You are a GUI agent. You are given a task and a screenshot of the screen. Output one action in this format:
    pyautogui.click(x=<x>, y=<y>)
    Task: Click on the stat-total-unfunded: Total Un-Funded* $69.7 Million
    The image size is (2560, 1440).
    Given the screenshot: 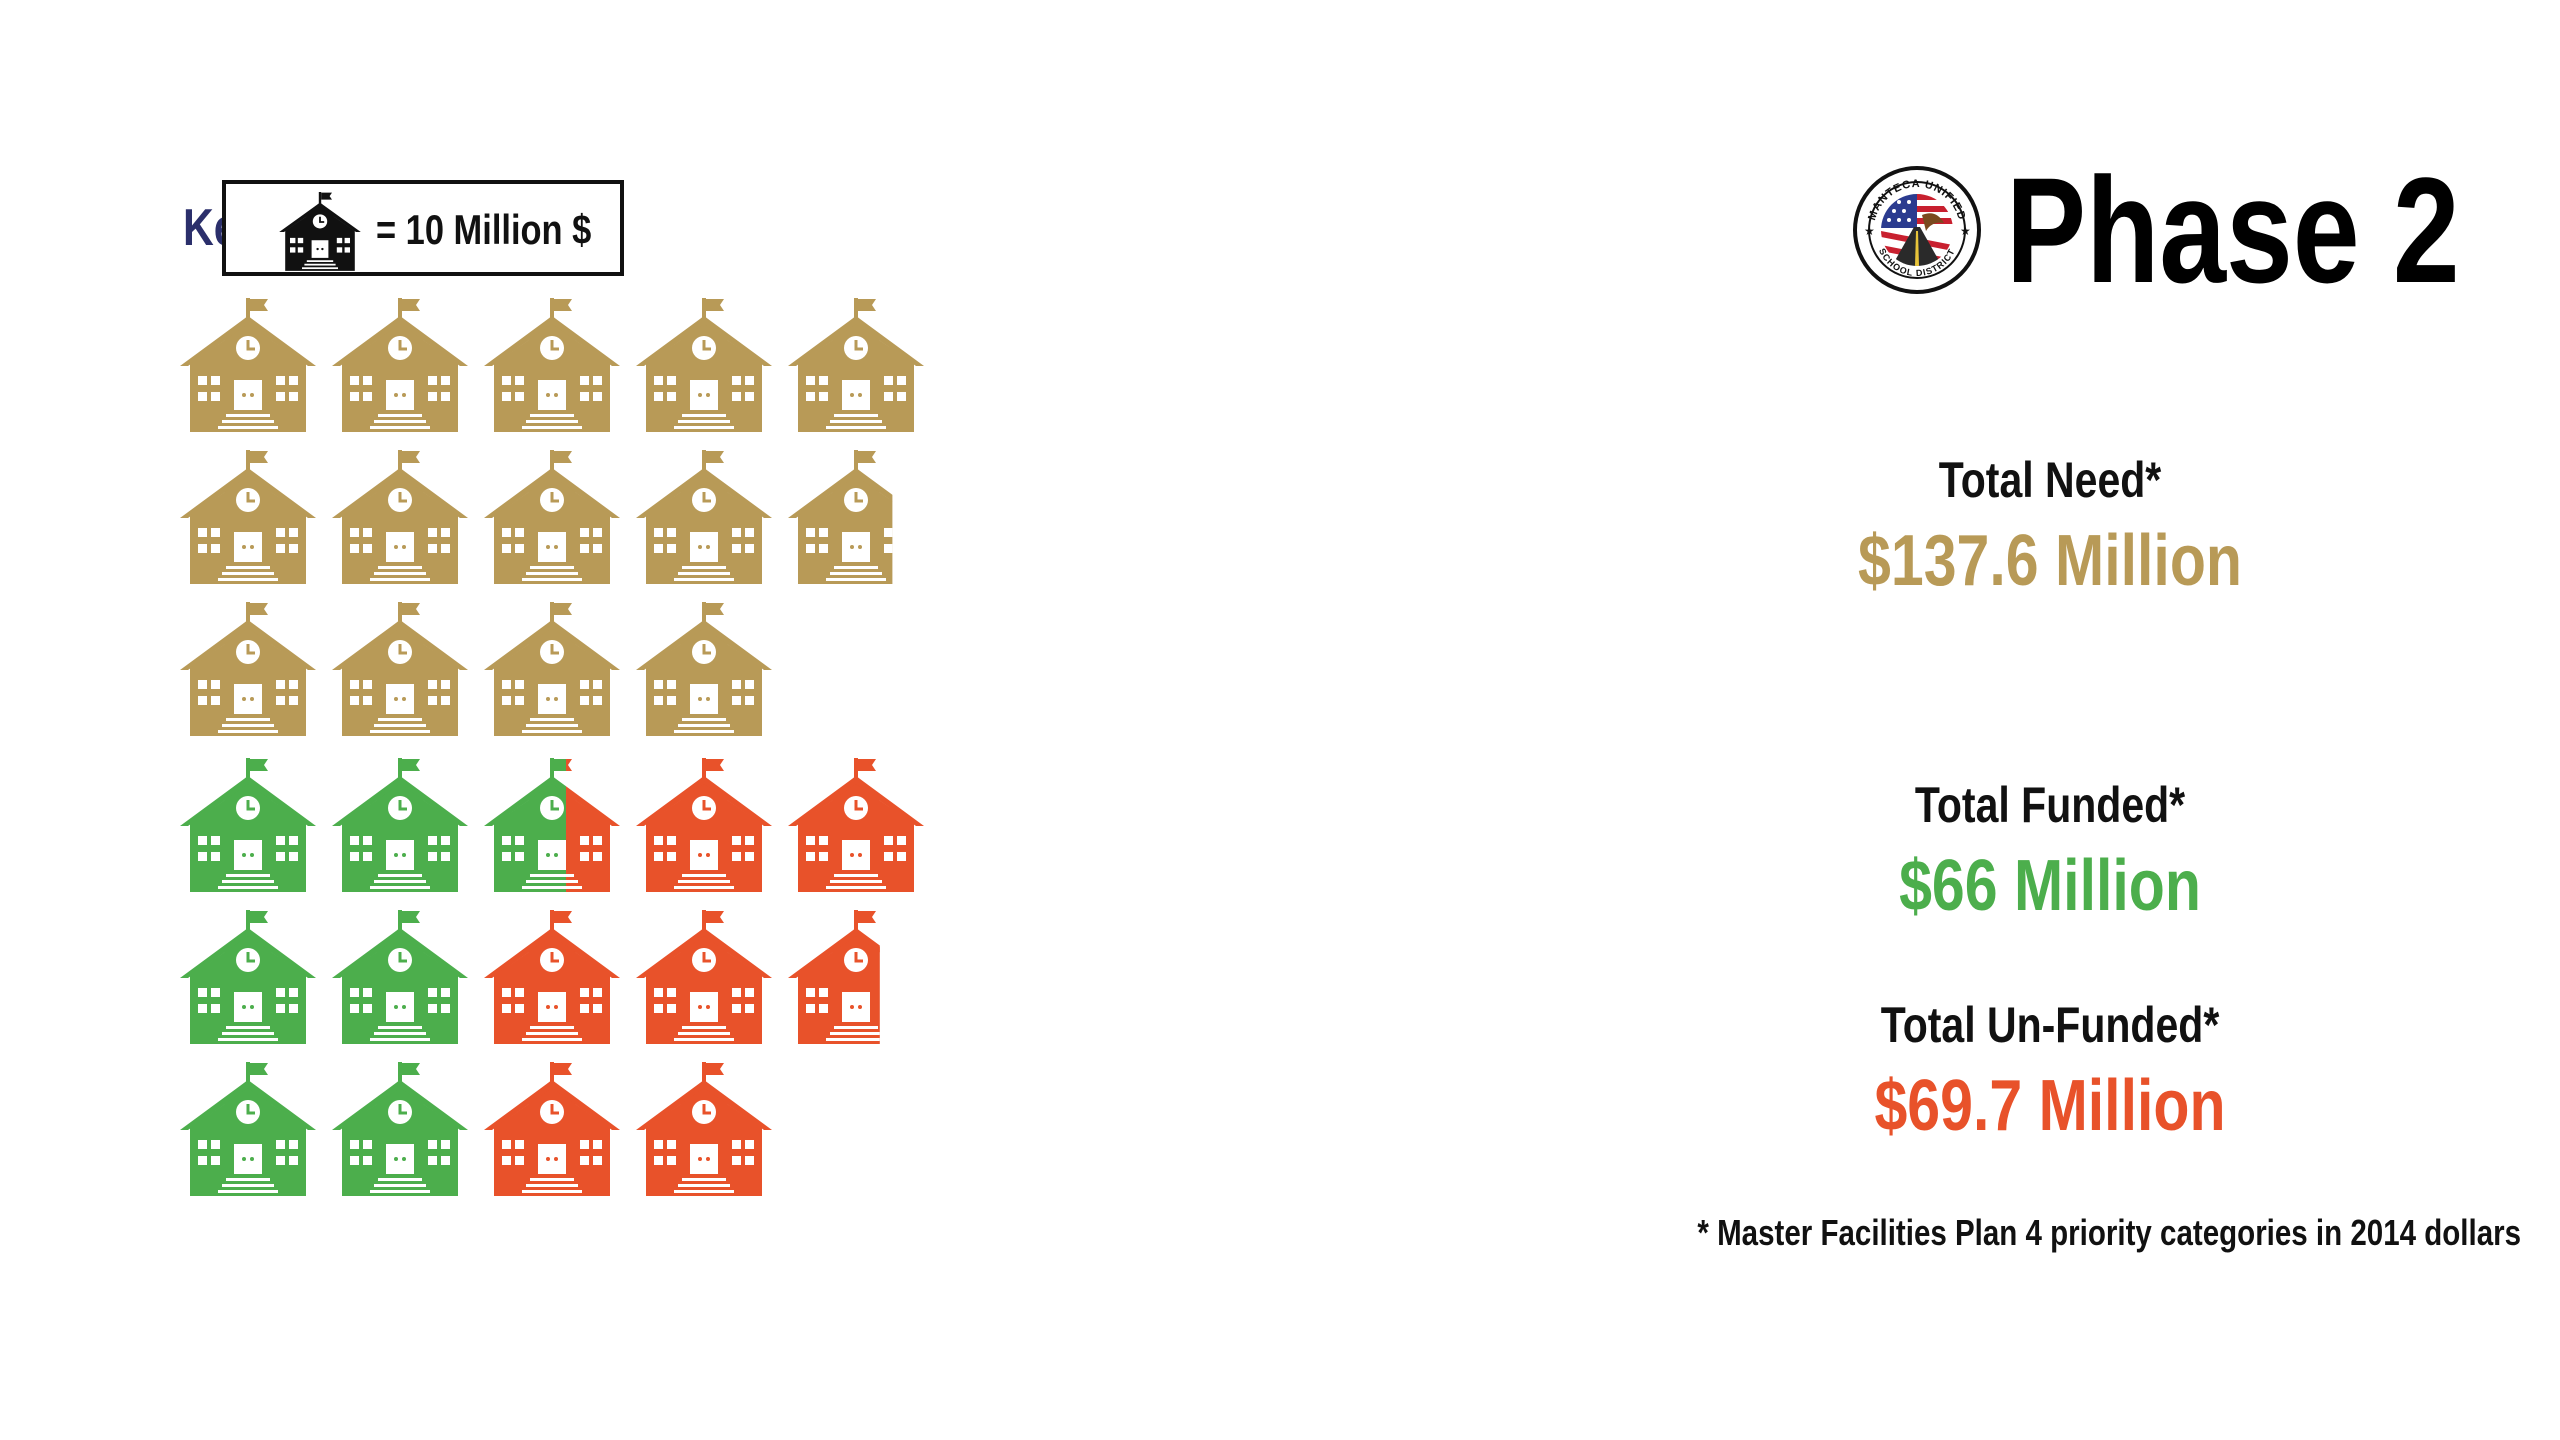 What is the action you would take?
    pyautogui.click(x=2050, y=1071)
    